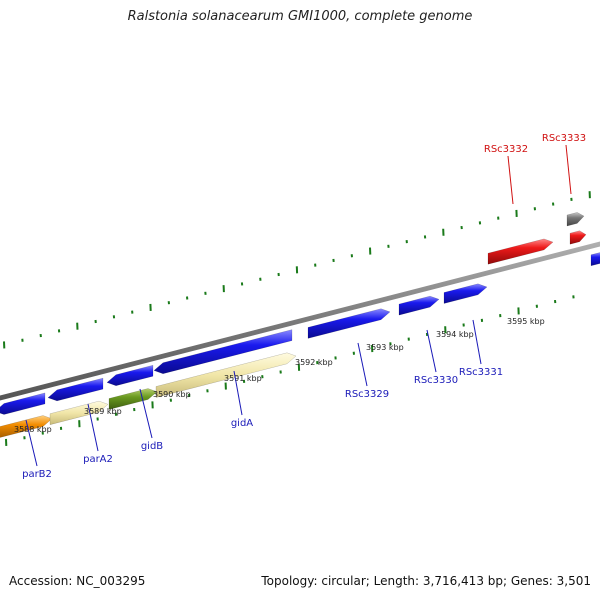 This screenshot has width=600, height=600. What do you see at coordinates (242, 423) in the screenshot?
I see `gene-label: gidA` at bounding box center [242, 423].